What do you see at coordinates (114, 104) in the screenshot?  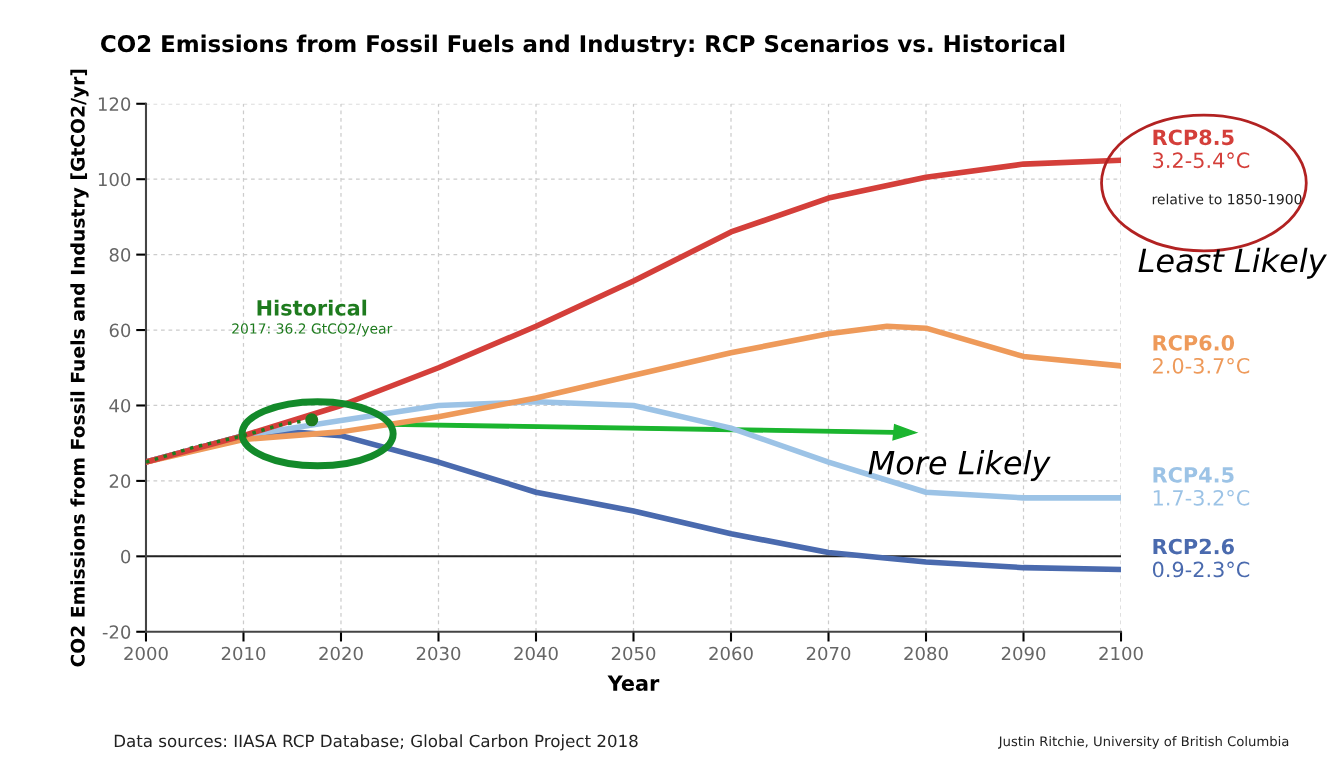 I see `y-tick-label: 120` at bounding box center [114, 104].